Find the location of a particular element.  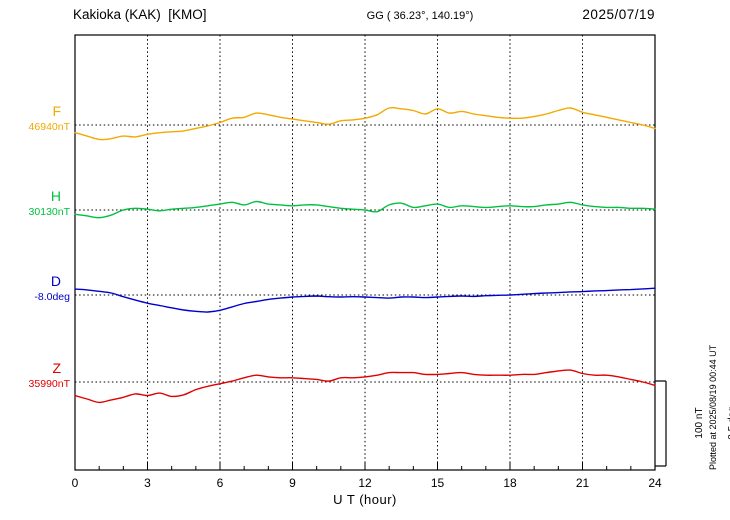

x-tick-label: 9 is located at coordinates (292, 483).